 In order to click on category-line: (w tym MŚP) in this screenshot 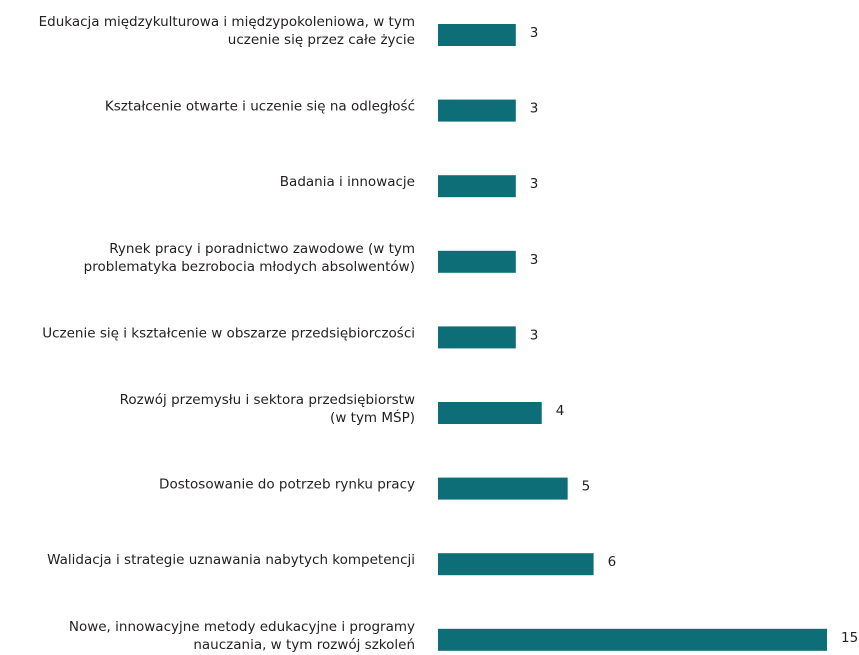, I will do `click(372, 417)`.